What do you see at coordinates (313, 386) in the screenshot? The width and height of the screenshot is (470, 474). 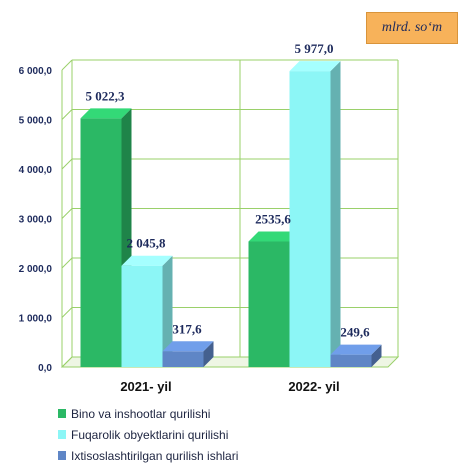 I see `x-tick-label: 2022- yil` at bounding box center [313, 386].